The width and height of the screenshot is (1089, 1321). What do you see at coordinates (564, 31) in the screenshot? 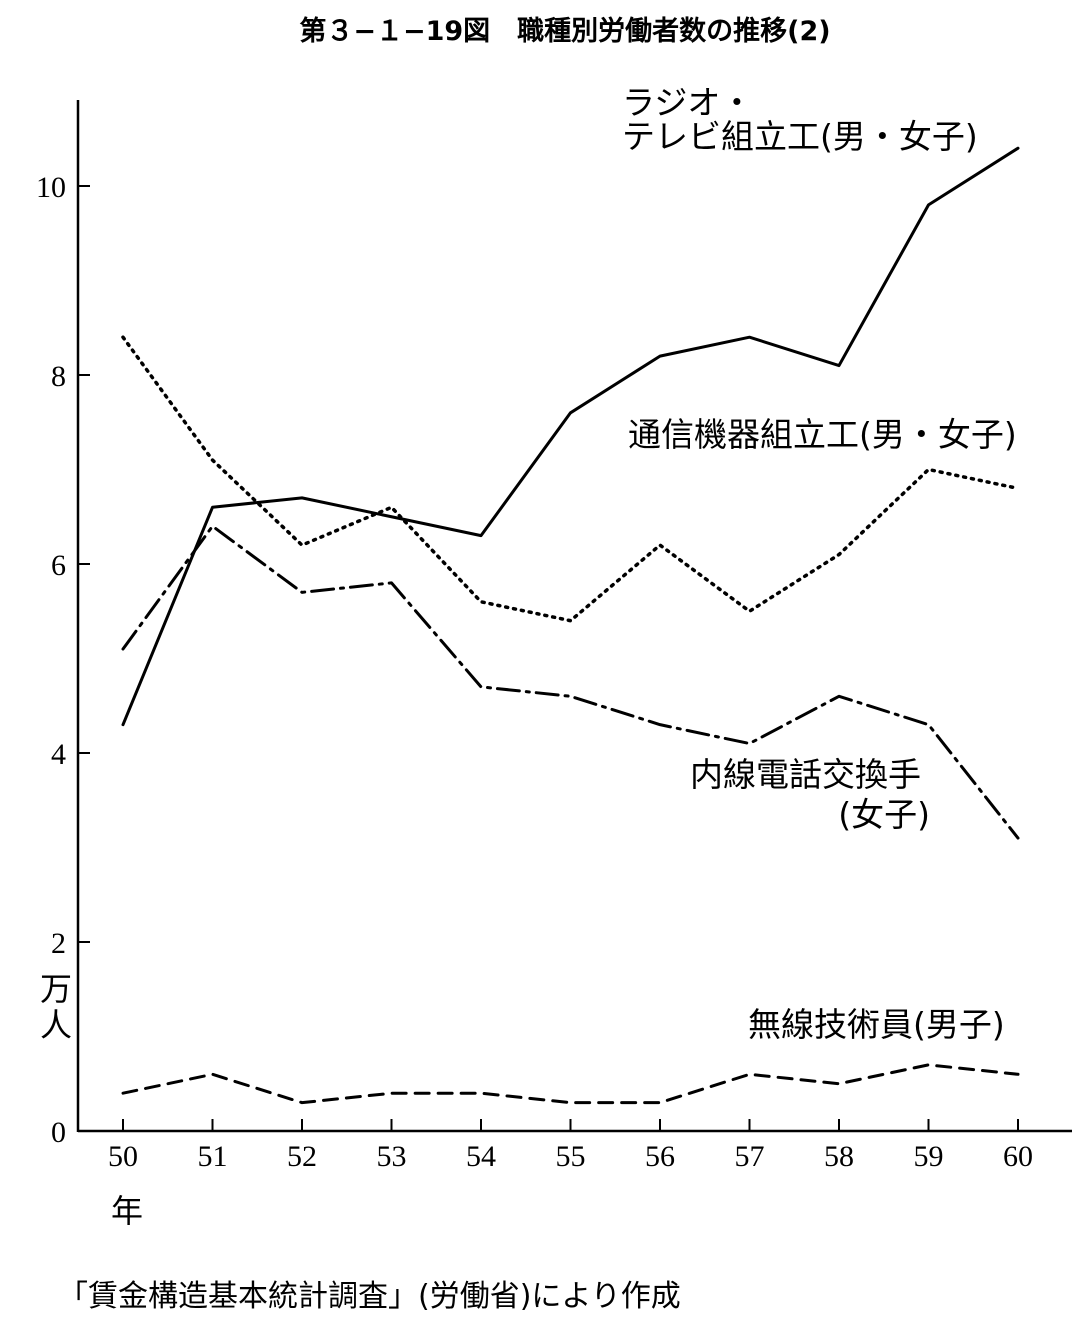
I see `chart-title: 第３−１−19図 職種別労働者数の推移(2)` at bounding box center [564, 31].